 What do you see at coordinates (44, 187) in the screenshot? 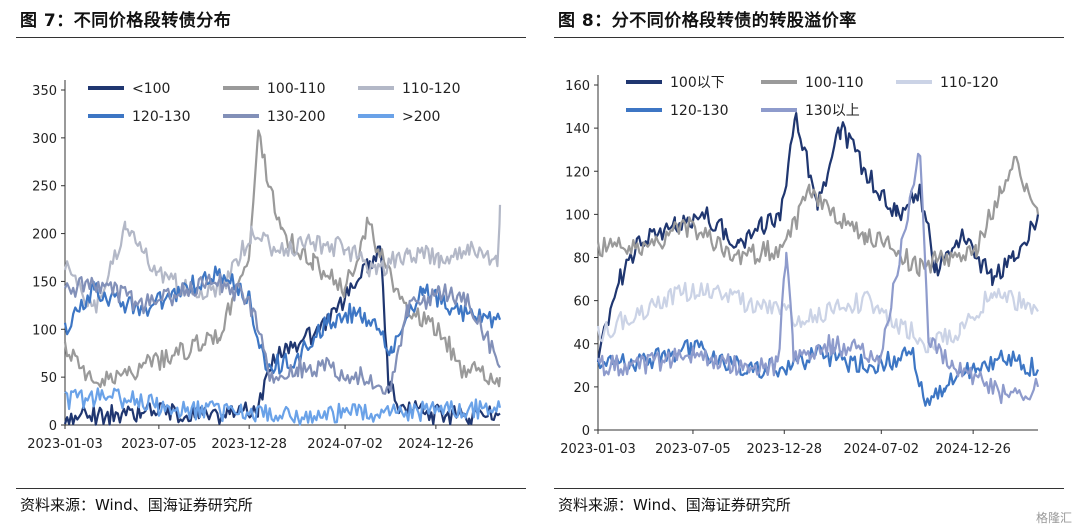
I see `y-tick-label: 250` at bounding box center [44, 187].